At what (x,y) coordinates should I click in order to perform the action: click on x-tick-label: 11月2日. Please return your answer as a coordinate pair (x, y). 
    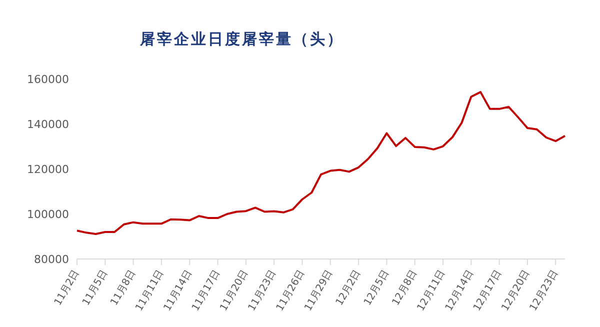
    Looking at the image, I should click on (67, 288).